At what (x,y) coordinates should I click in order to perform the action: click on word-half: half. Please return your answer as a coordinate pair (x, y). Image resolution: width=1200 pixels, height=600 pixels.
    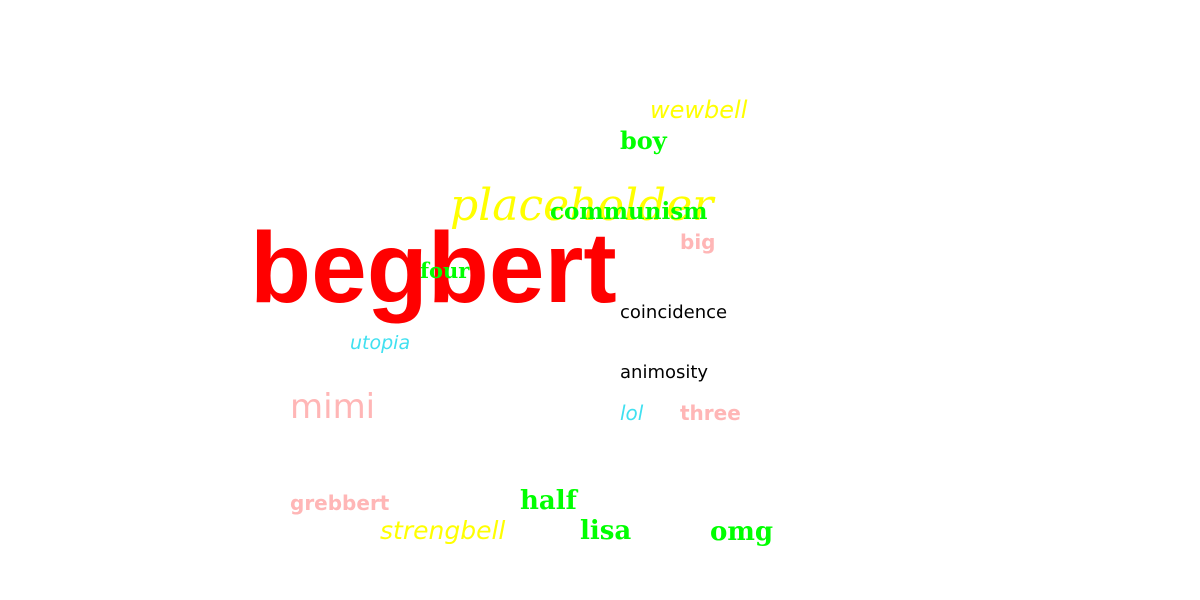
    Looking at the image, I should click on (548, 501).